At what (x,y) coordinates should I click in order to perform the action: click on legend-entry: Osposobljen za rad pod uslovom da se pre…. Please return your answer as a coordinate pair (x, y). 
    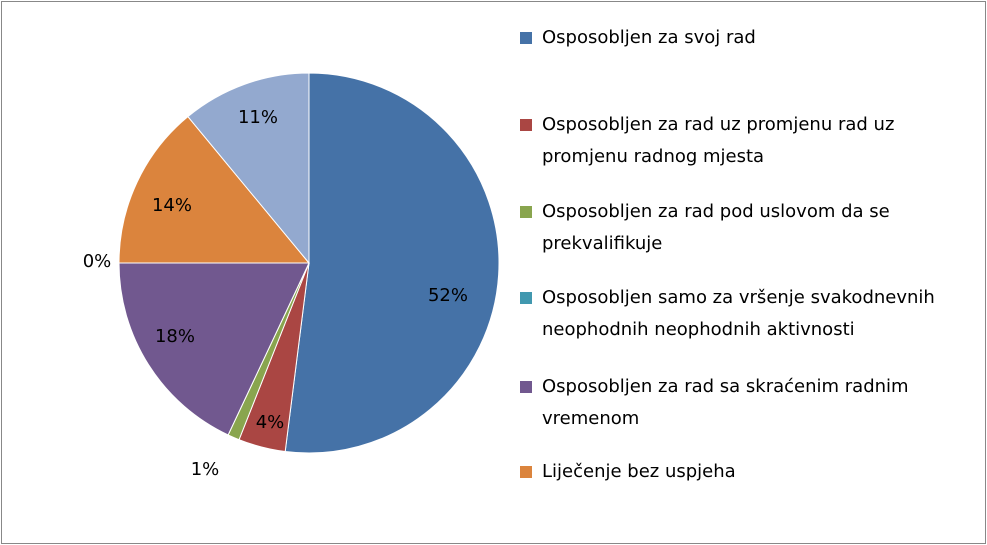
    Looking at the image, I should click on (745, 228).